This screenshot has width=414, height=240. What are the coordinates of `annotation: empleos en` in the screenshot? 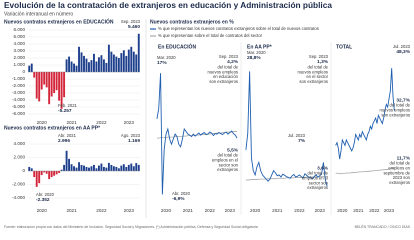 It's located at (399, 168).